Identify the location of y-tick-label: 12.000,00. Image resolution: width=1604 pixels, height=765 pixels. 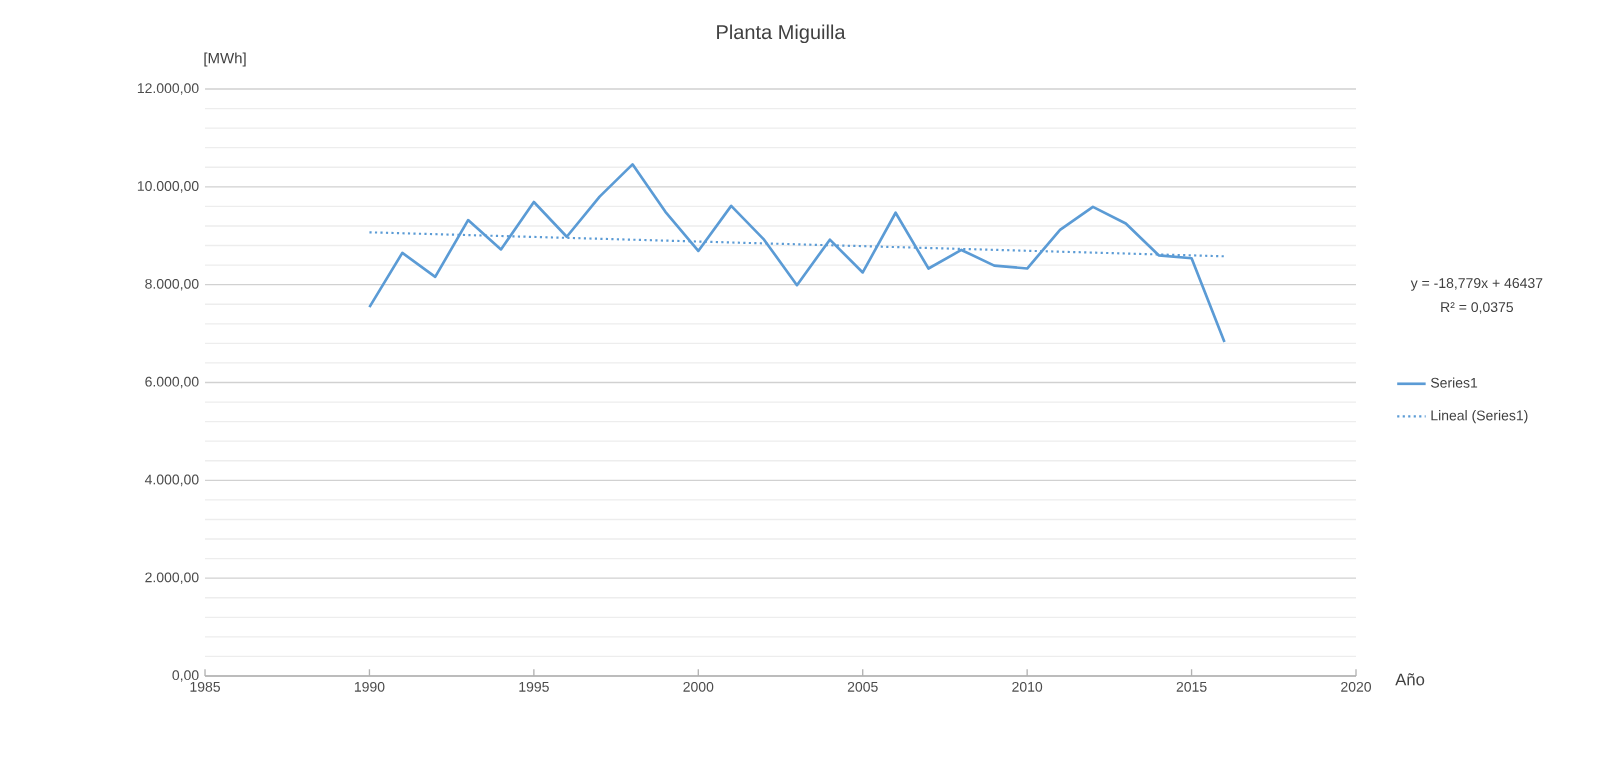
(168, 89).